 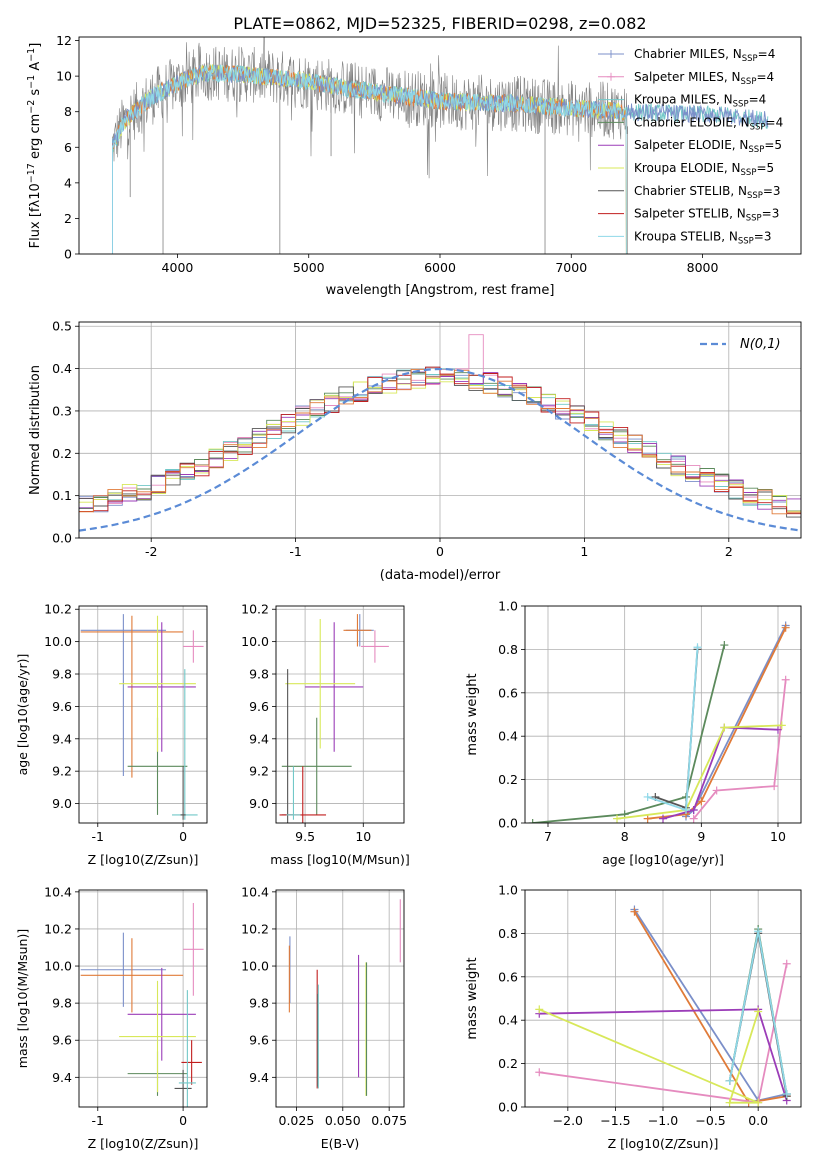 I want to click on y-tick-label: 10.0, so click(x=58, y=641).